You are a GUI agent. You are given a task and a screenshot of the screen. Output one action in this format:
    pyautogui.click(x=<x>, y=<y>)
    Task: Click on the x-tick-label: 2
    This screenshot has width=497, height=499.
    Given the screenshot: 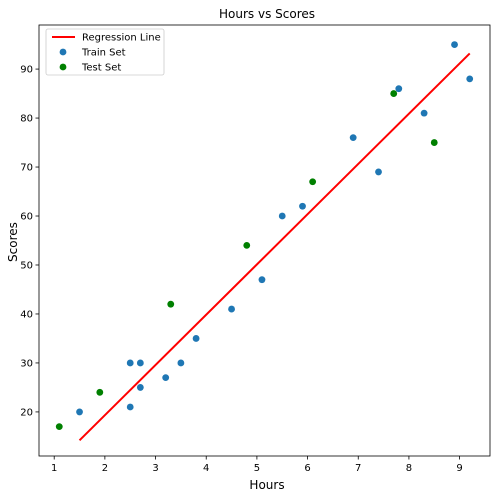 What is the action you would take?
    pyautogui.click(x=105, y=468)
    